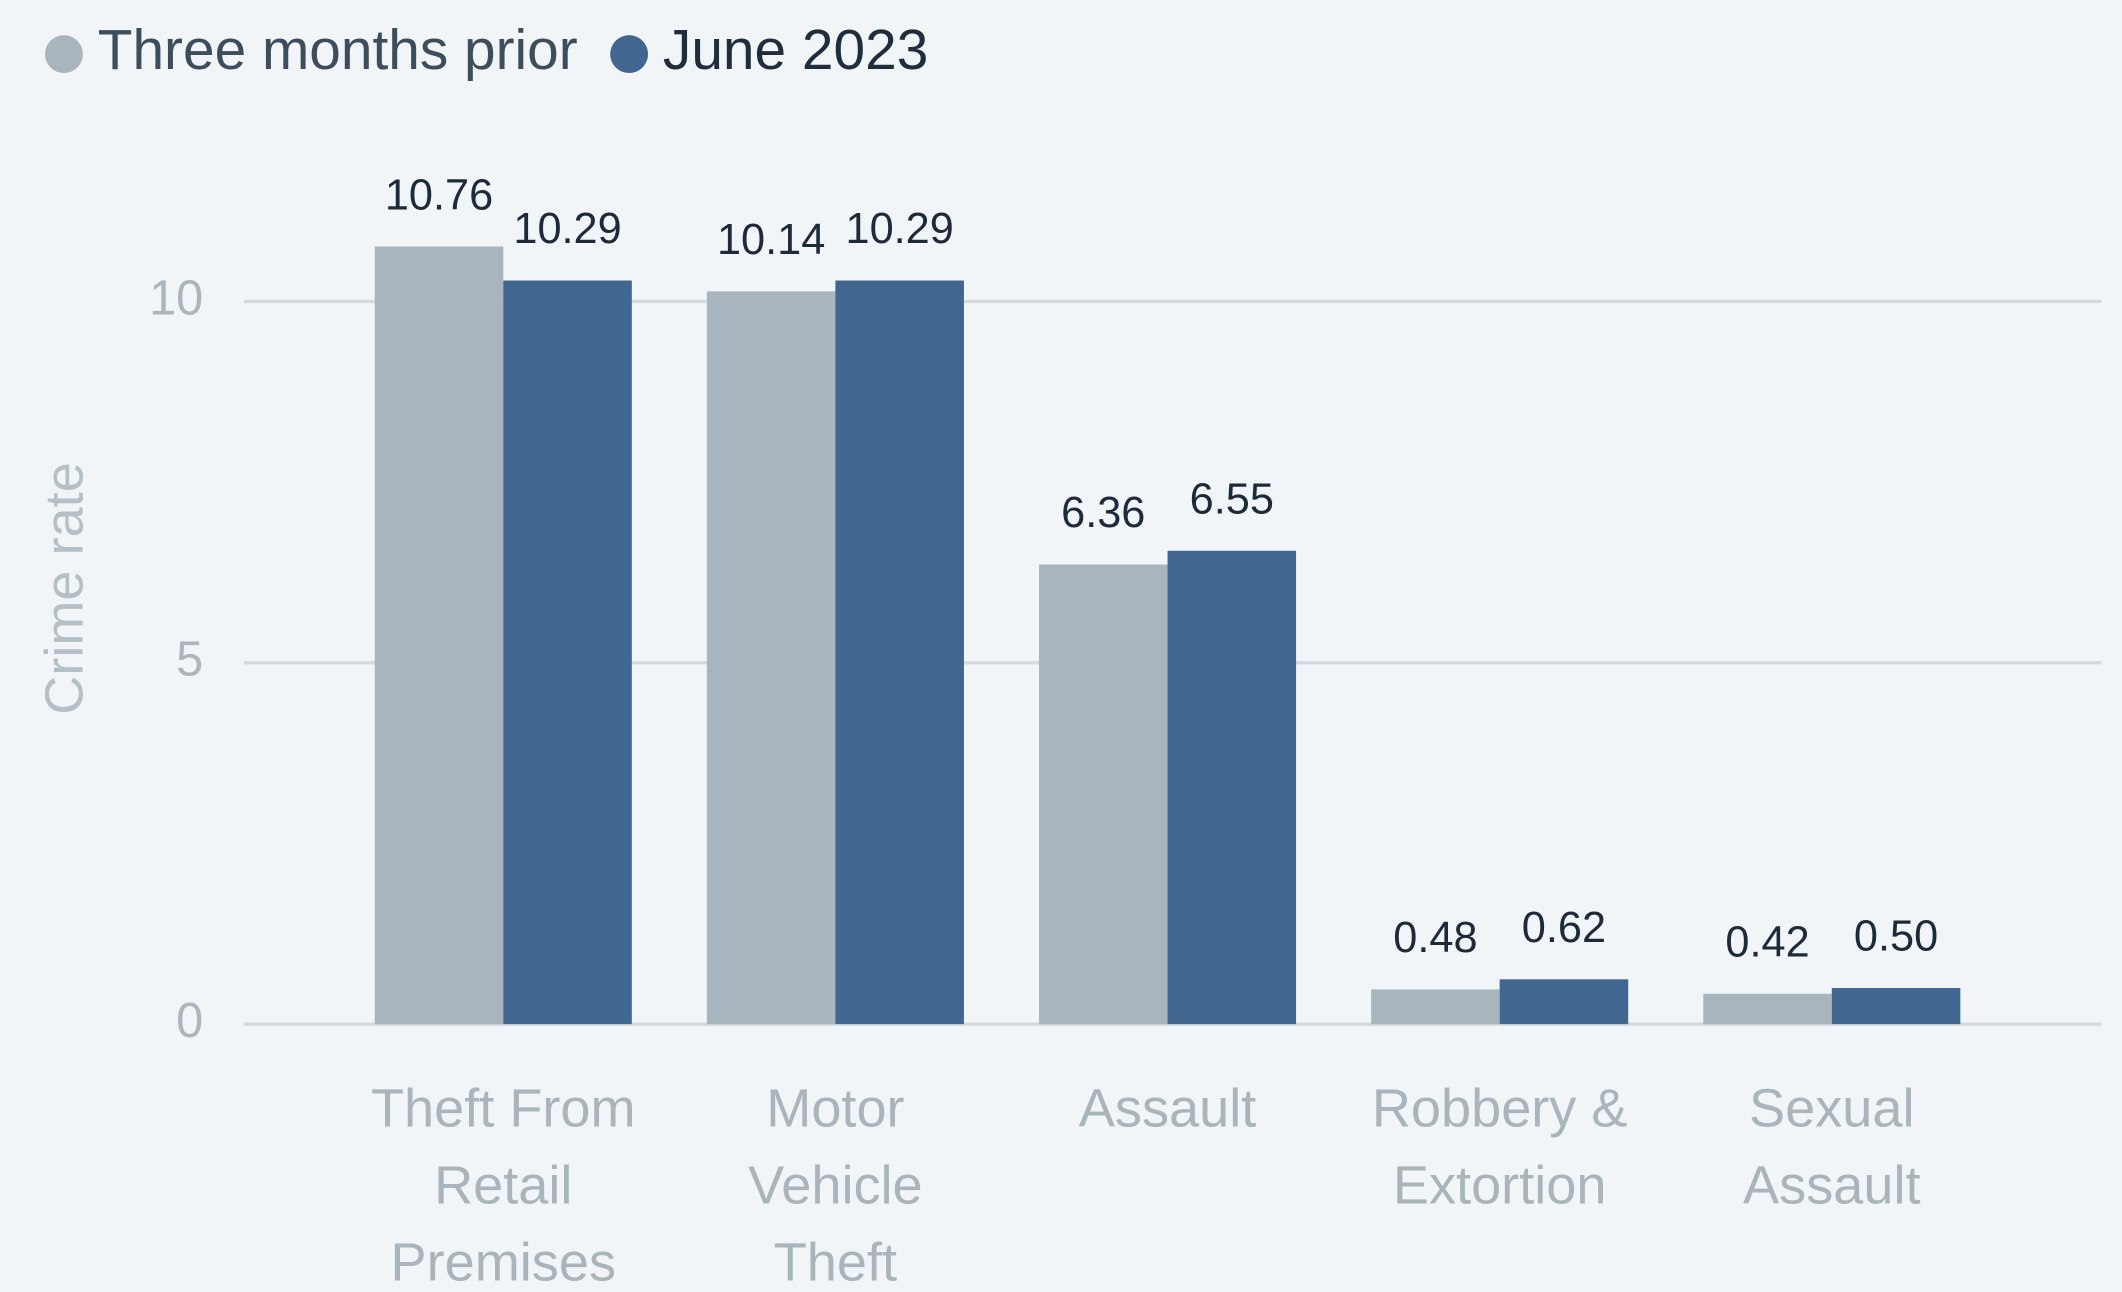 The width and height of the screenshot is (2122, 1292). I want to click on value-label: 10.14, so click(771, 240).